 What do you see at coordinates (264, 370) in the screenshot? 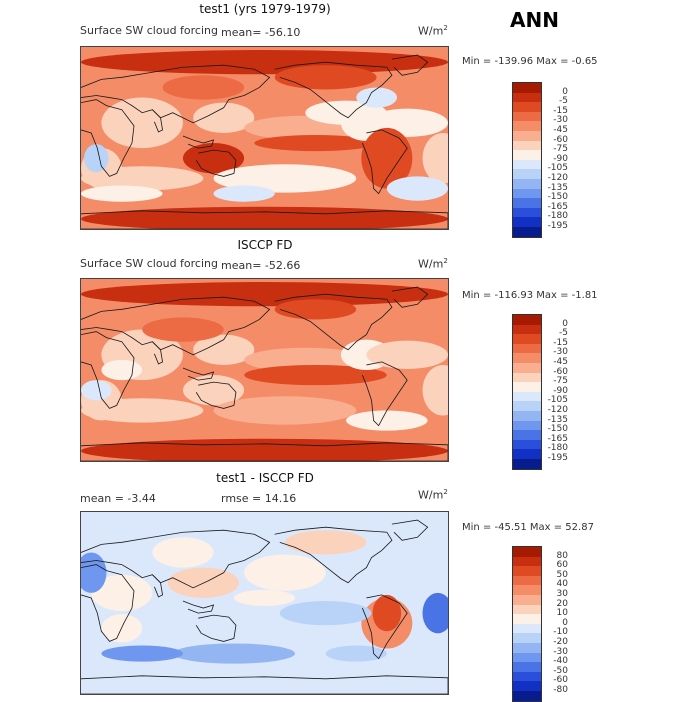
I see `panel2-map` at bounding box center [264, 370].